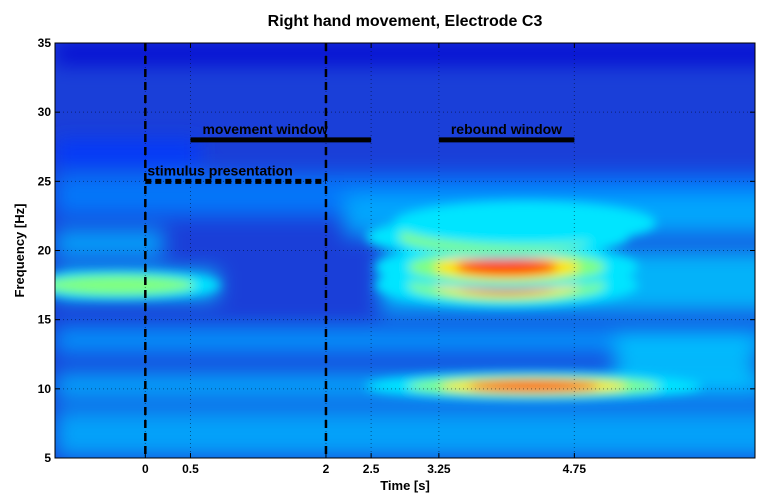 The height and width of the screenshot is (497, 770). What do you see at coordinates (45, 251) in the screenshot?
I see `y-tick-label: 20` at bounding box center [45, 251].